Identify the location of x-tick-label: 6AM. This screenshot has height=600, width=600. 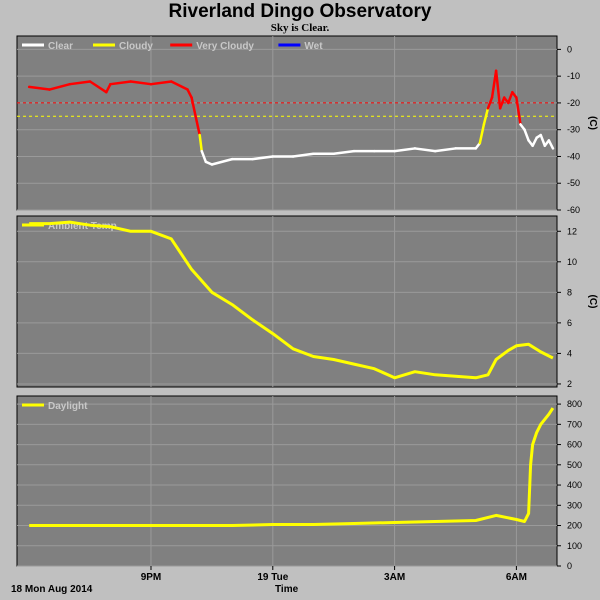
(516, 577).